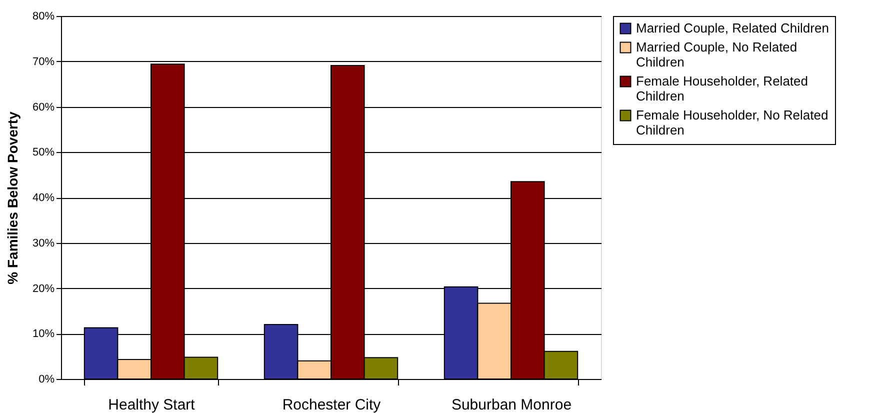 The height and width of the screenshot is (413, 891). What do you see at coordinates (332, 404) in the screenshot?
I see `x-tick-label: Rochester City` at bounding box center [332, 404].